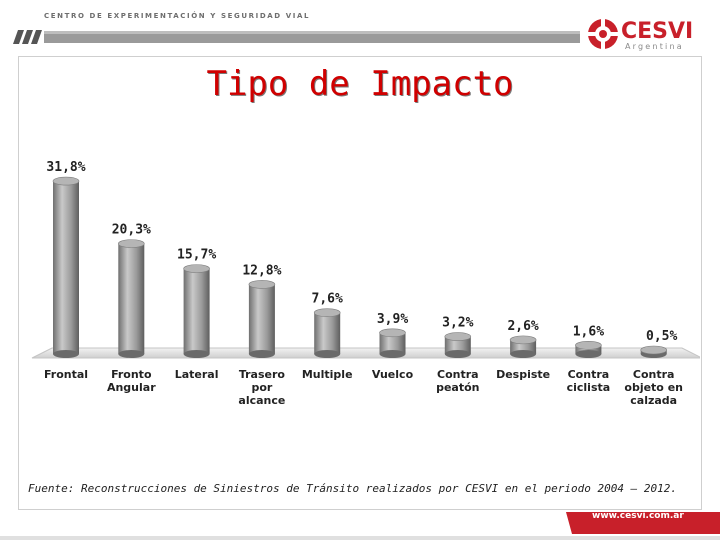 The width and height of the screenshot is (720, 540). Describe the element at coordinates (262, 374) in the screenshot. I see `category-label-line: Trasero` at that location.